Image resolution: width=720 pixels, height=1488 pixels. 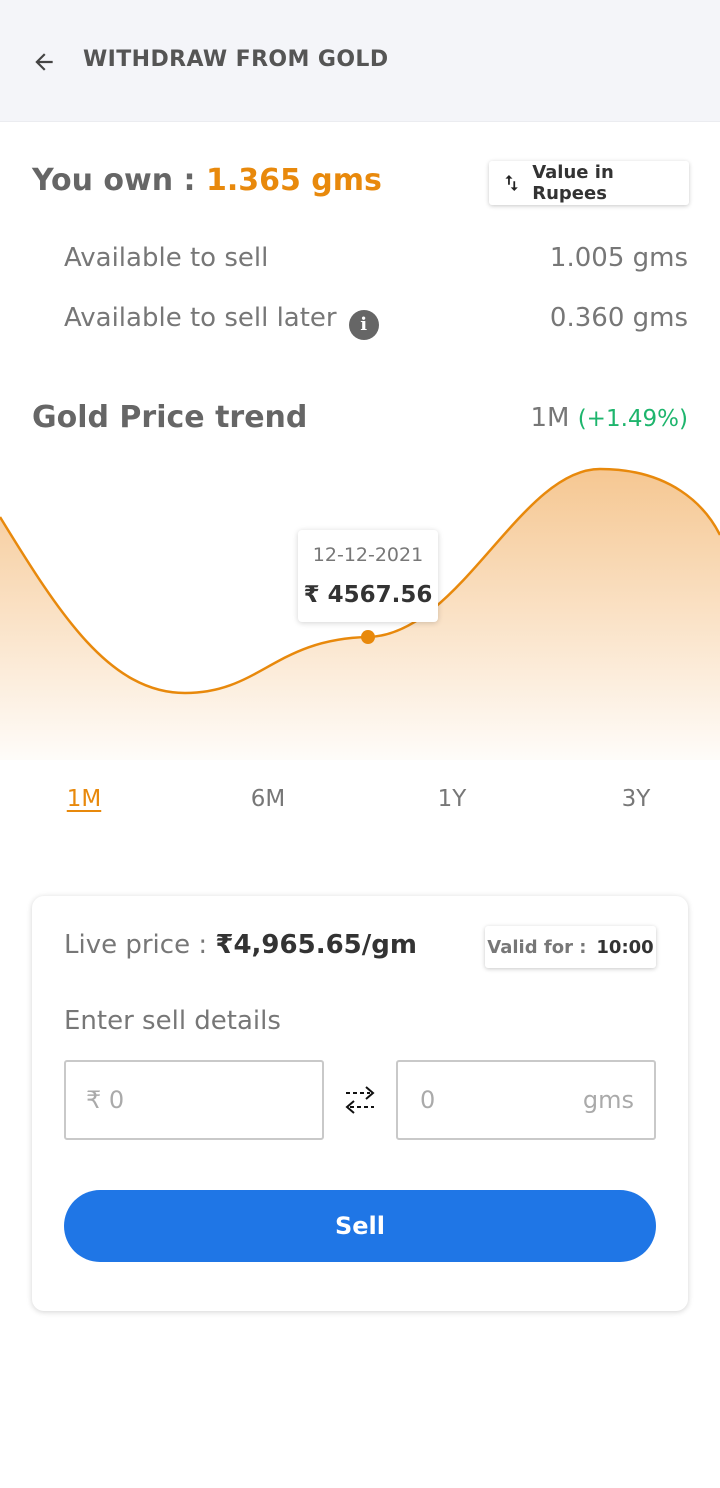 What do you see at coordinates (84, 799) in the screenshot?
I see `period-tab-1m: 1M` at bounding box center [84, 799].